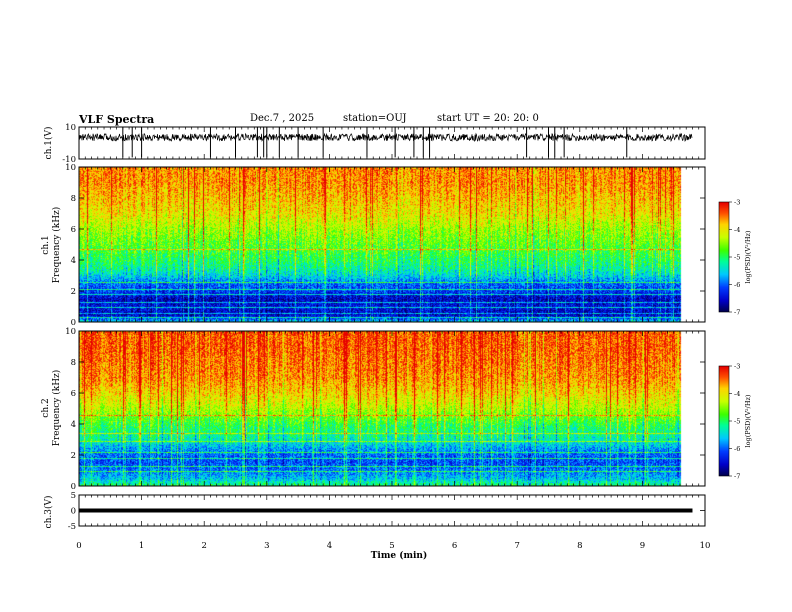  Describe the element at coordinates (705, 546) in the screenshot. I see `x-tick-label-10: 10` at that location.